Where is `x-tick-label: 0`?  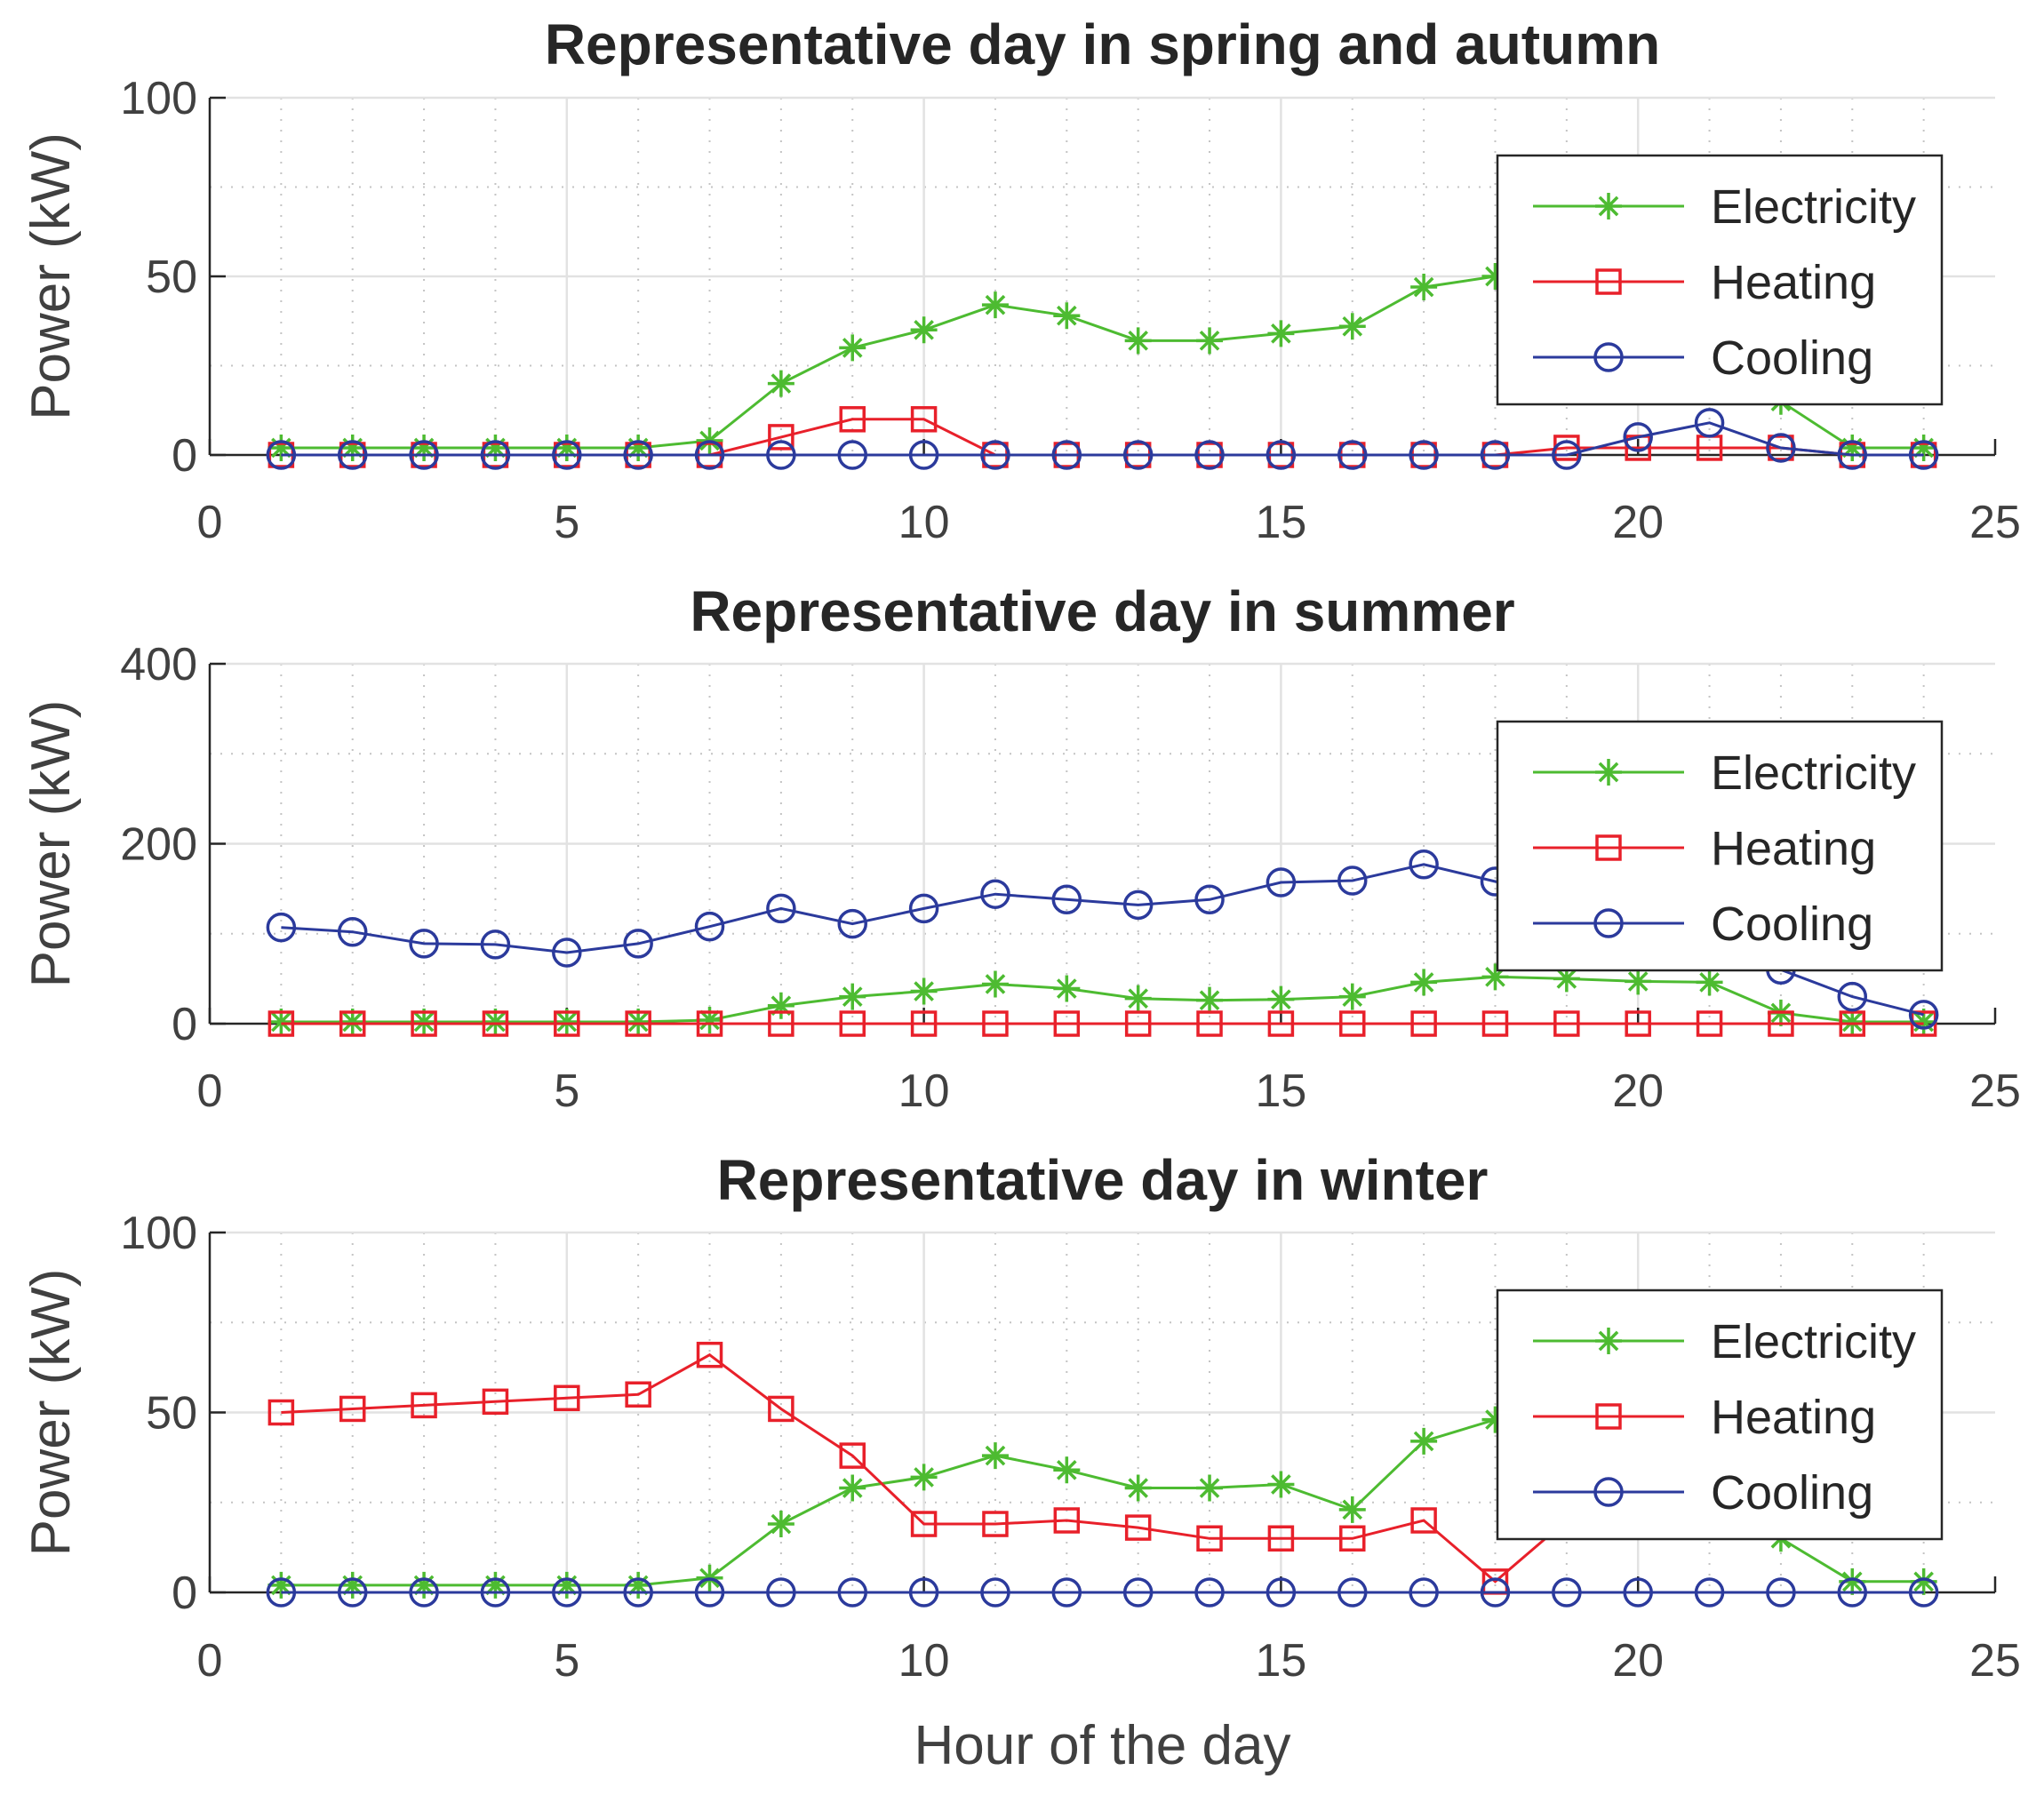
x-tick-label: 0 is located at coordinates (210, 523).